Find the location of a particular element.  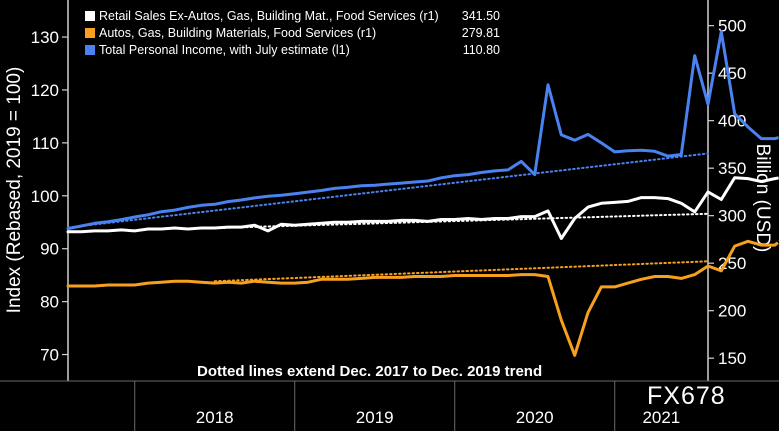

trend-line-autos-gas-building-materials-f is located at coordinates (461, 271).